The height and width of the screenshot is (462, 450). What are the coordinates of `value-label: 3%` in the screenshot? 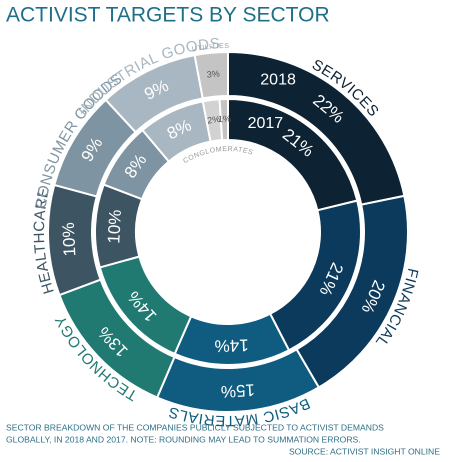 It's located at (213, 73).